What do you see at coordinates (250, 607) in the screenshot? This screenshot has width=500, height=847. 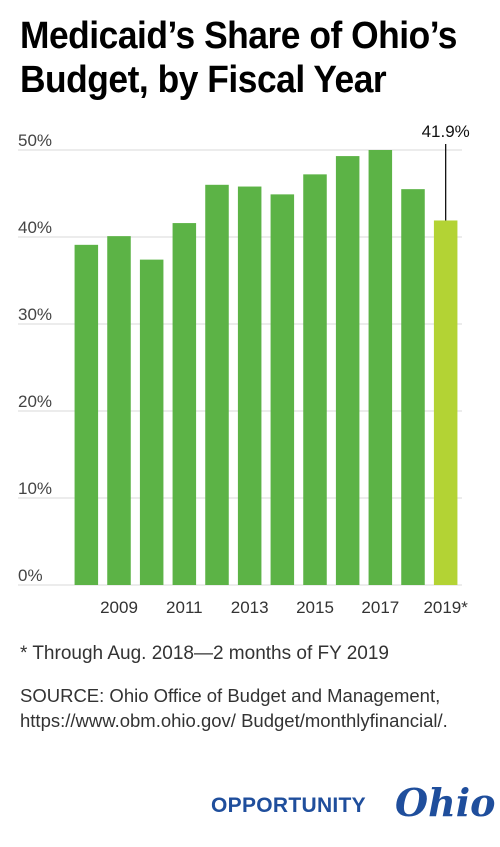 I see `x-tick-label: 2013` at bounding box center [250, 607].